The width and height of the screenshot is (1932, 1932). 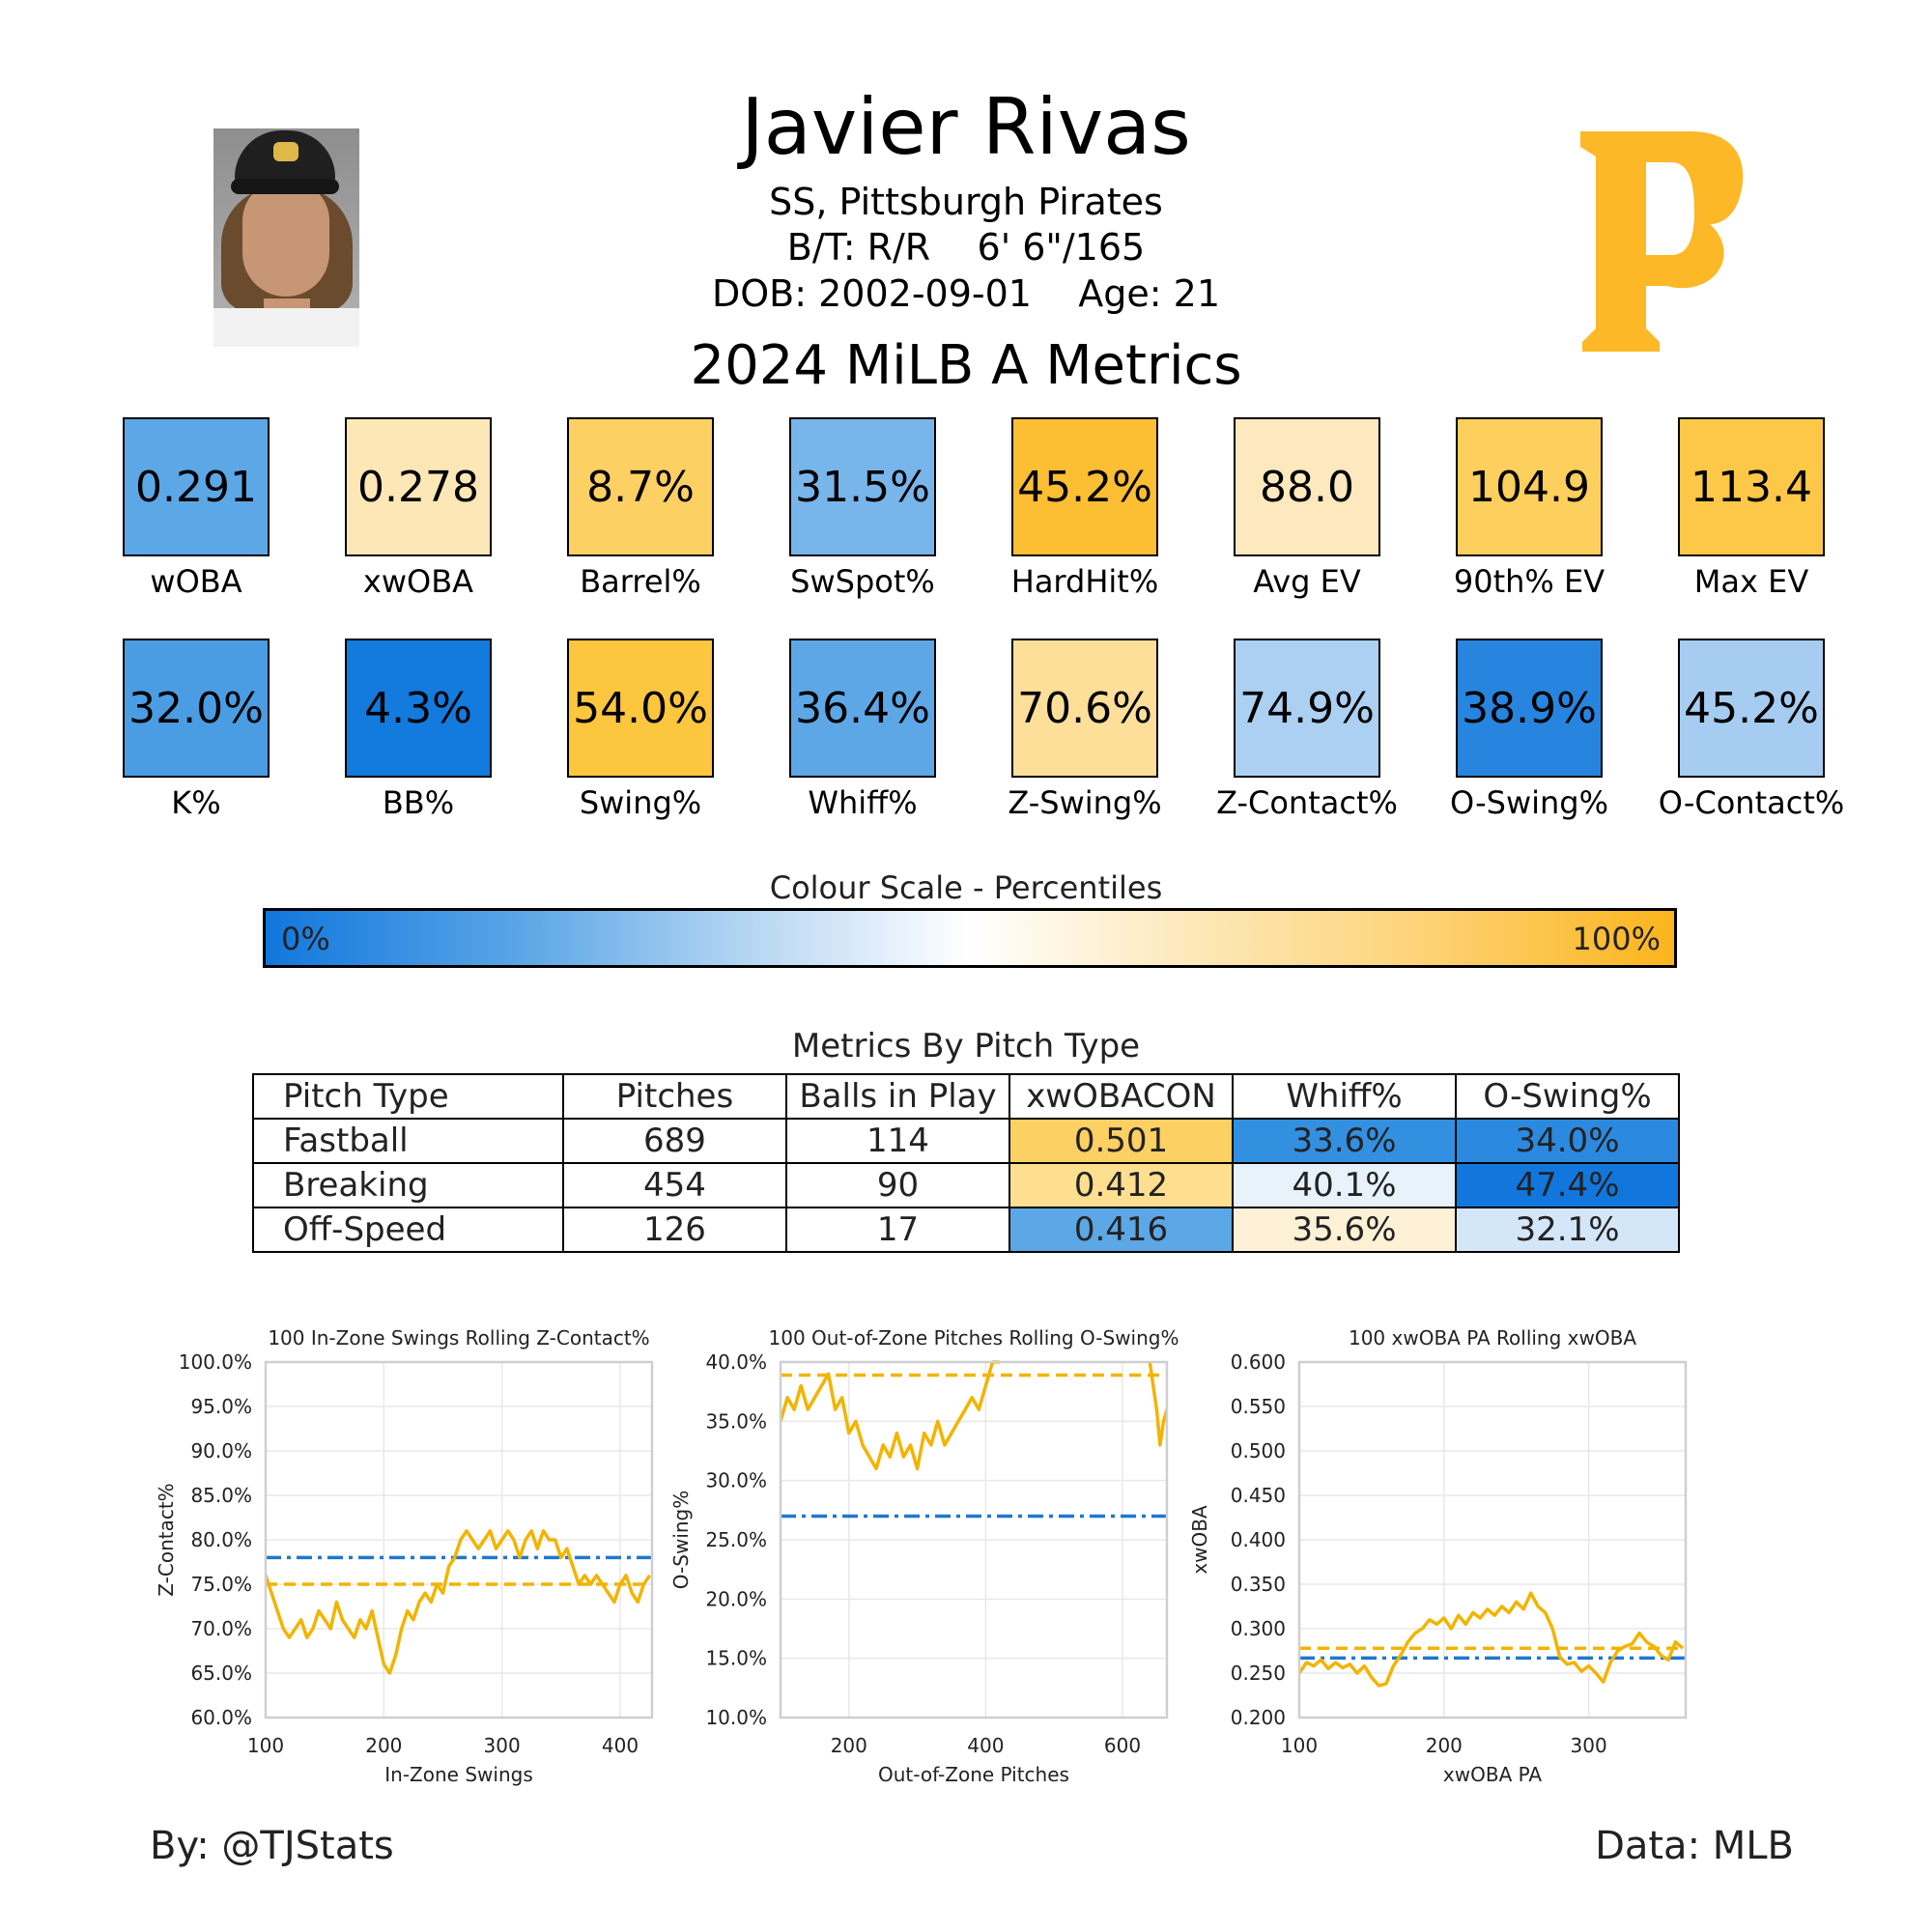 What do you see at coordinates (1258, 1628) in the screenshot?
I see `y-tick-label: 0.300` at bounding box center [1258, 1628].